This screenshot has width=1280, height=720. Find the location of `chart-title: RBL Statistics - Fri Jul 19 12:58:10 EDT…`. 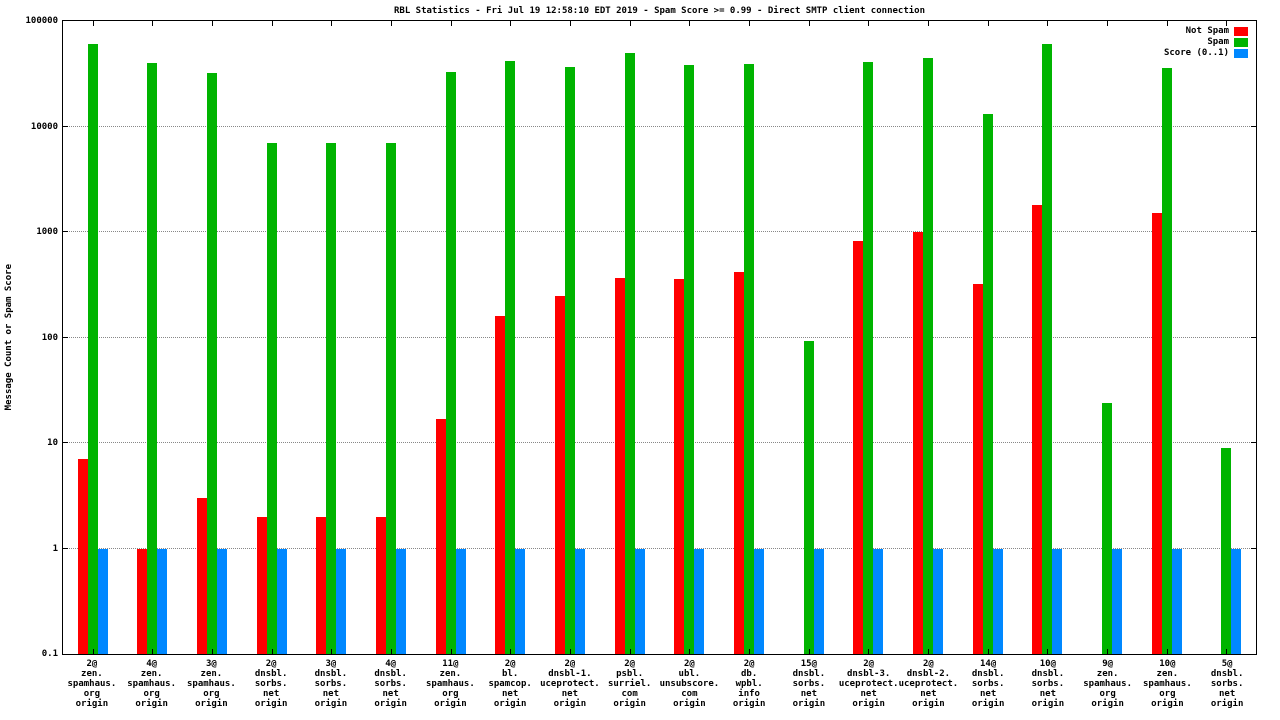

chart-title: RBL Statistics - Fri Jul 19 12:58:10 EDT… is located at coordinates (659, 11).